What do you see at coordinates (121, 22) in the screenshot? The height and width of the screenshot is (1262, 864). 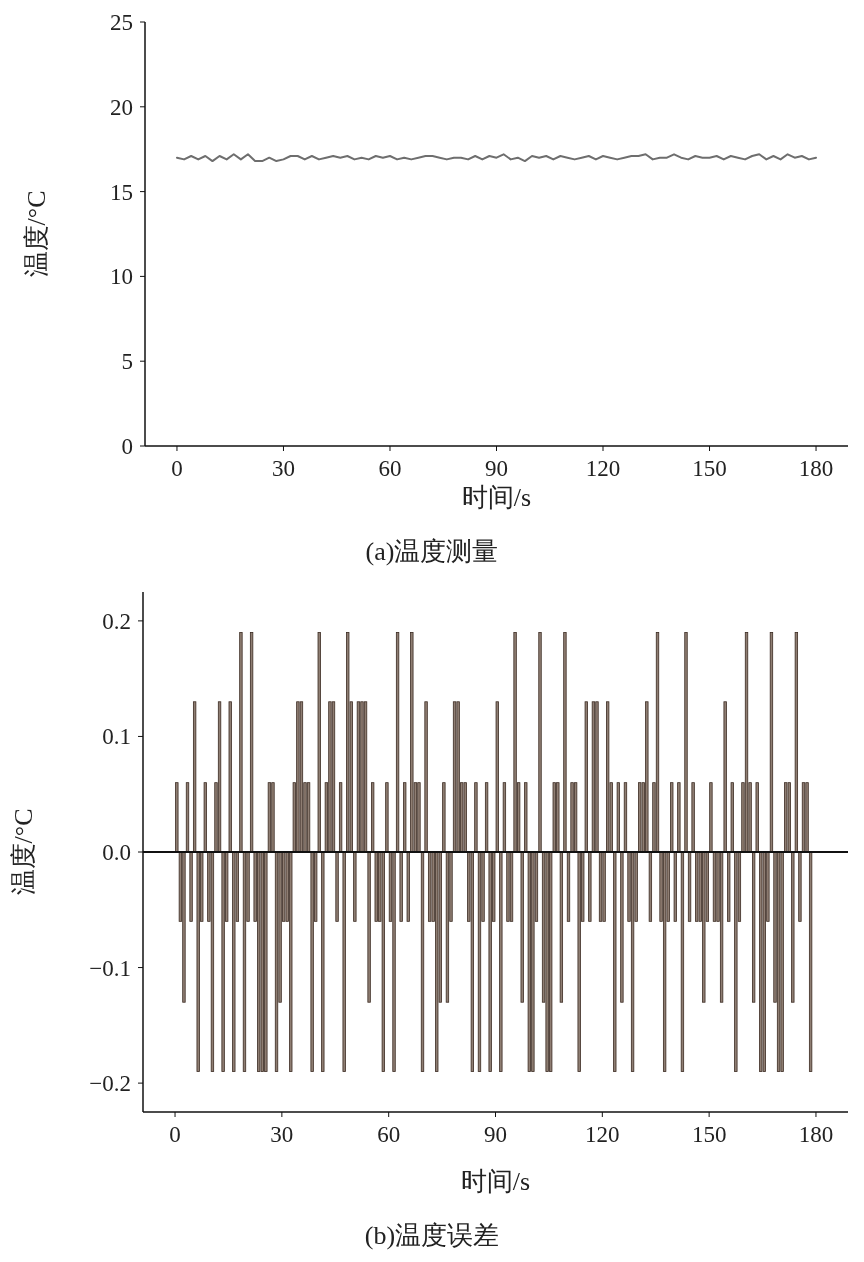 I see `y-tick-label: 25` at bounding box center [121, 22].